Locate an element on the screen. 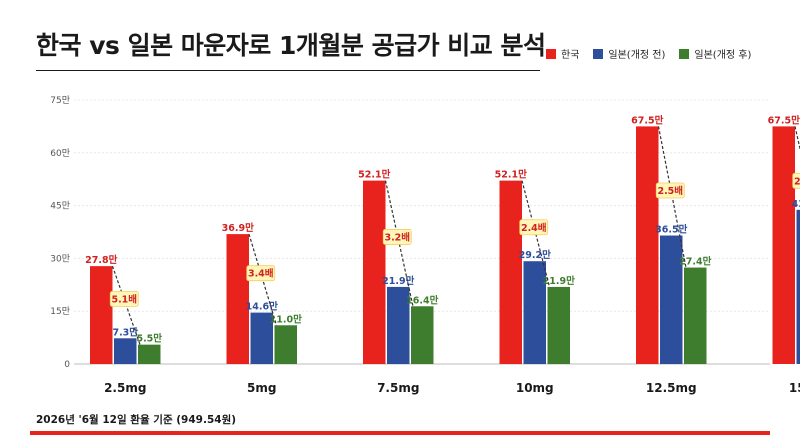 This screenshot has height=448, width=800. exchange-rate-note: 2026년 '6월 12일 환율 기준 (949.54원) is located at coordinates (136, 420).